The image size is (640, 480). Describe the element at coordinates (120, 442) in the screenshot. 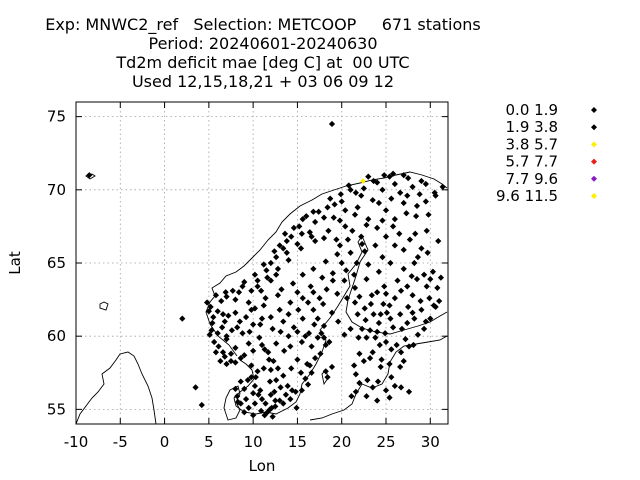

I see `x-tick-label: -5` at that location.